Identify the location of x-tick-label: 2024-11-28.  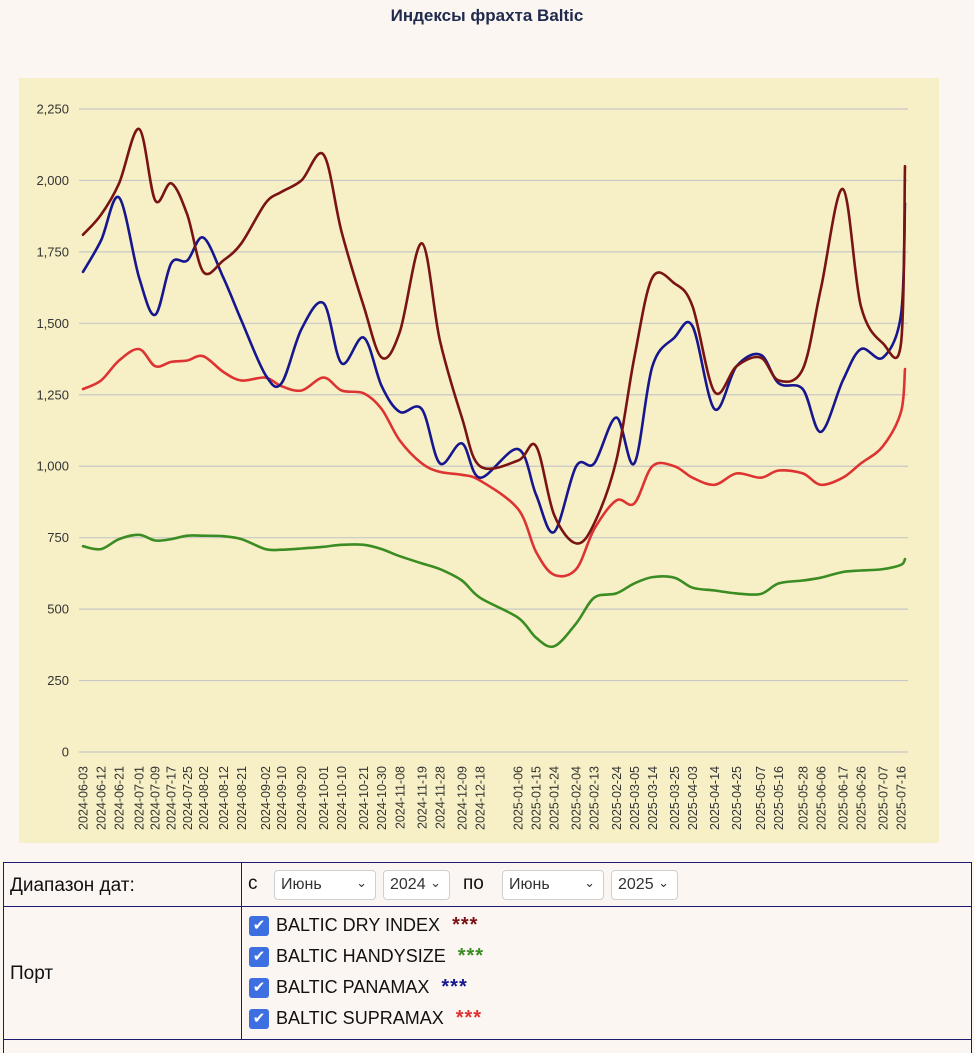
(440, 797).